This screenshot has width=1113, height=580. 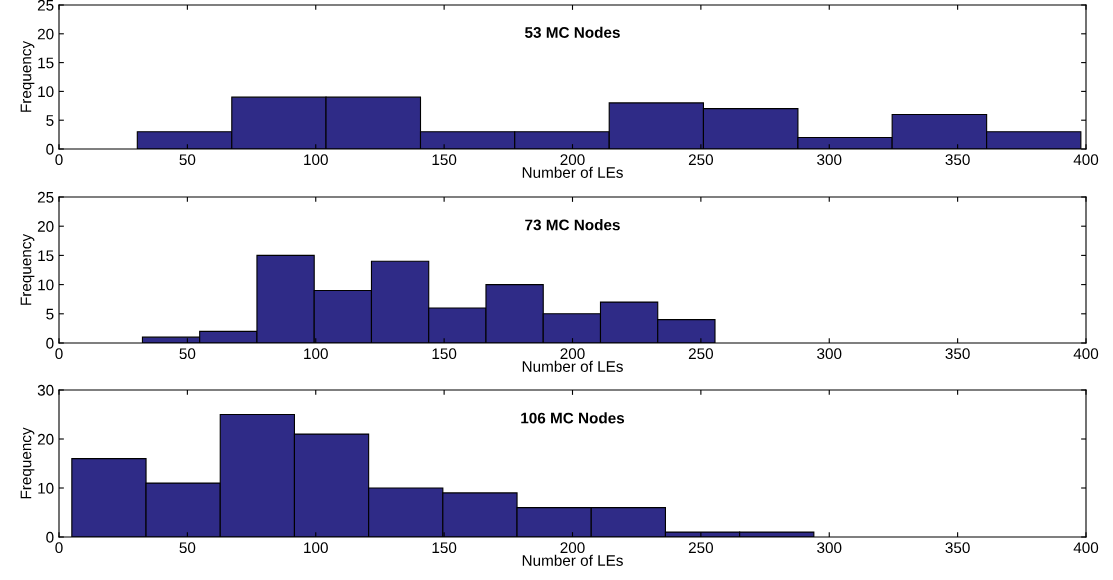 What do you see at coordinates (45, 390) in the screenshot?
I see `y-tick-label: 30` at bounding box center [45, 390].